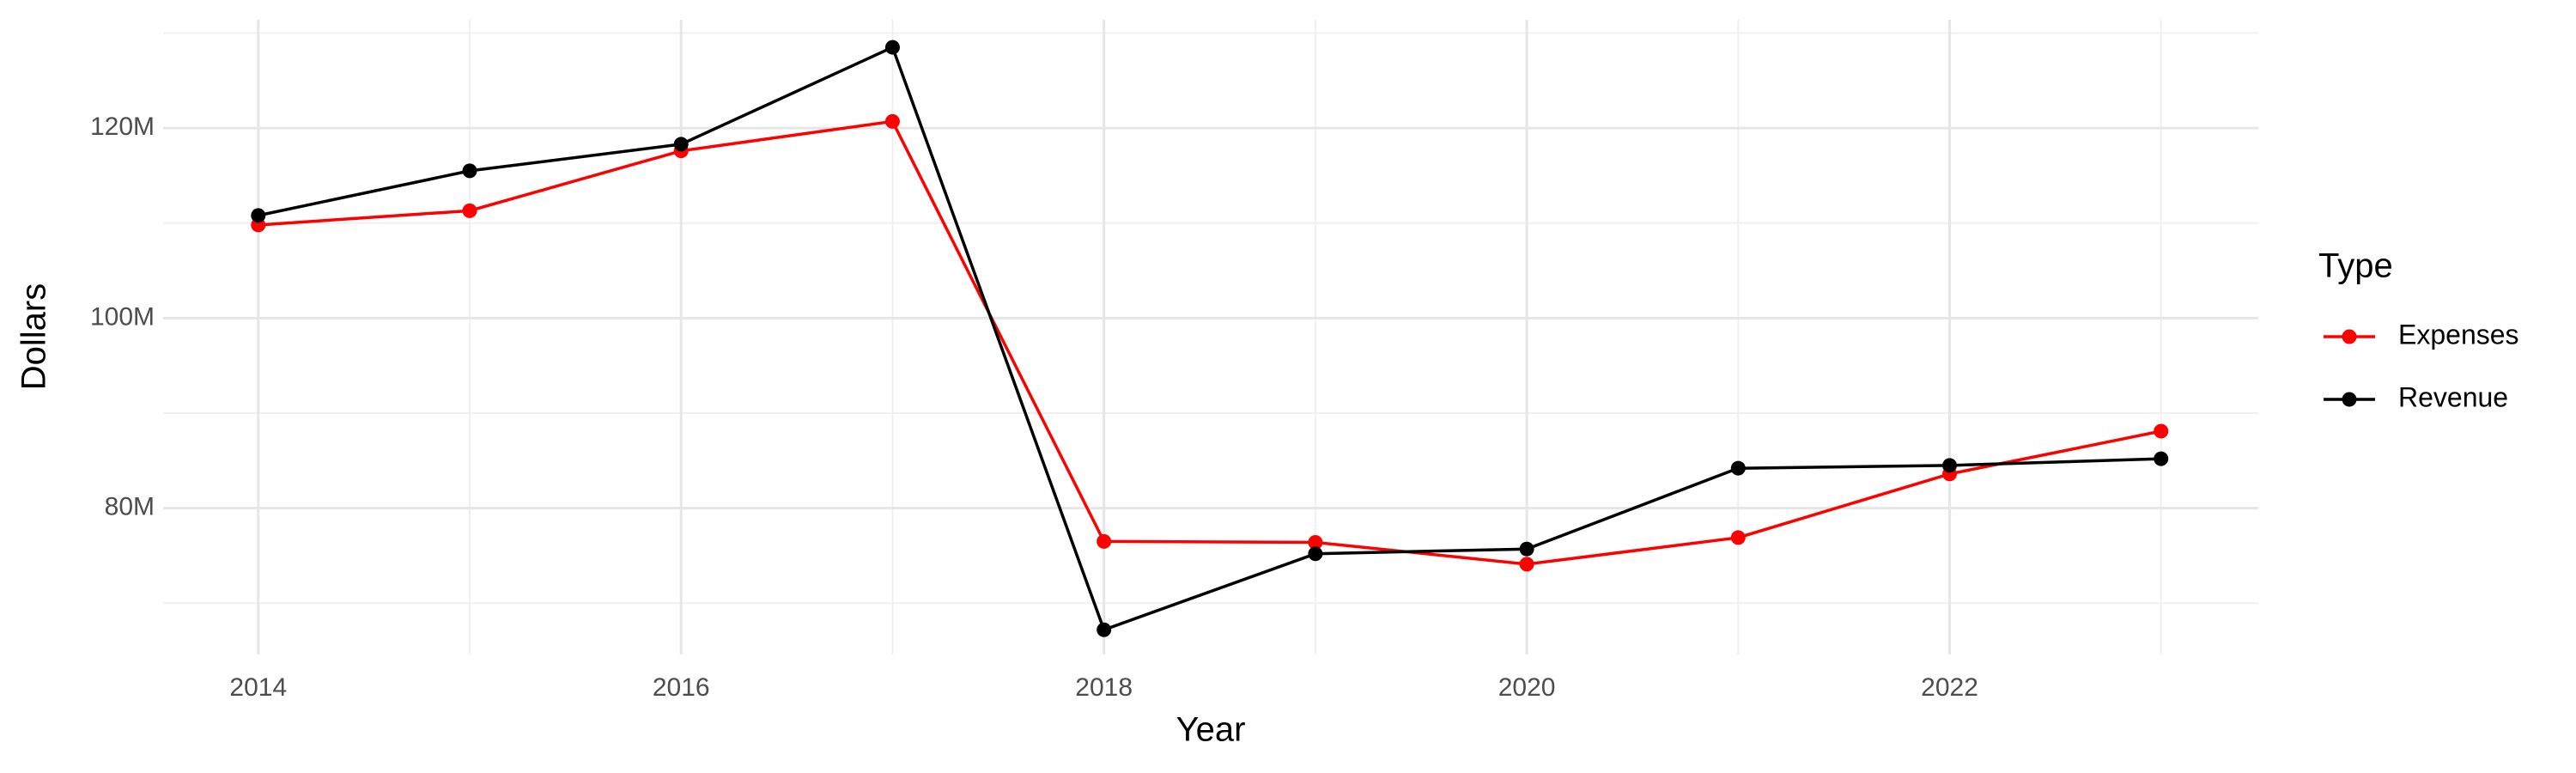  I want to click on x-tick-label: 2014, so click(258, 687).